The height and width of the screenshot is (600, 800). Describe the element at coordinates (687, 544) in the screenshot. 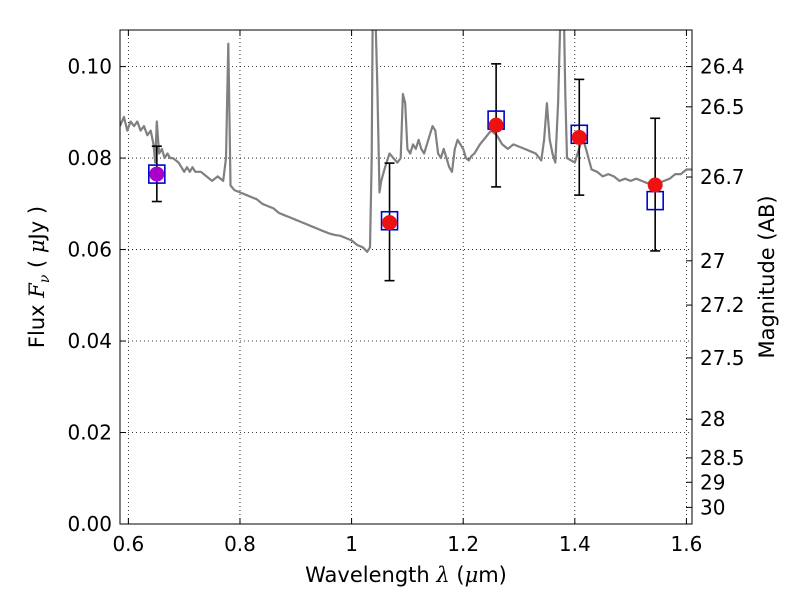

I see `x-tick-label: 1.6` at that location.